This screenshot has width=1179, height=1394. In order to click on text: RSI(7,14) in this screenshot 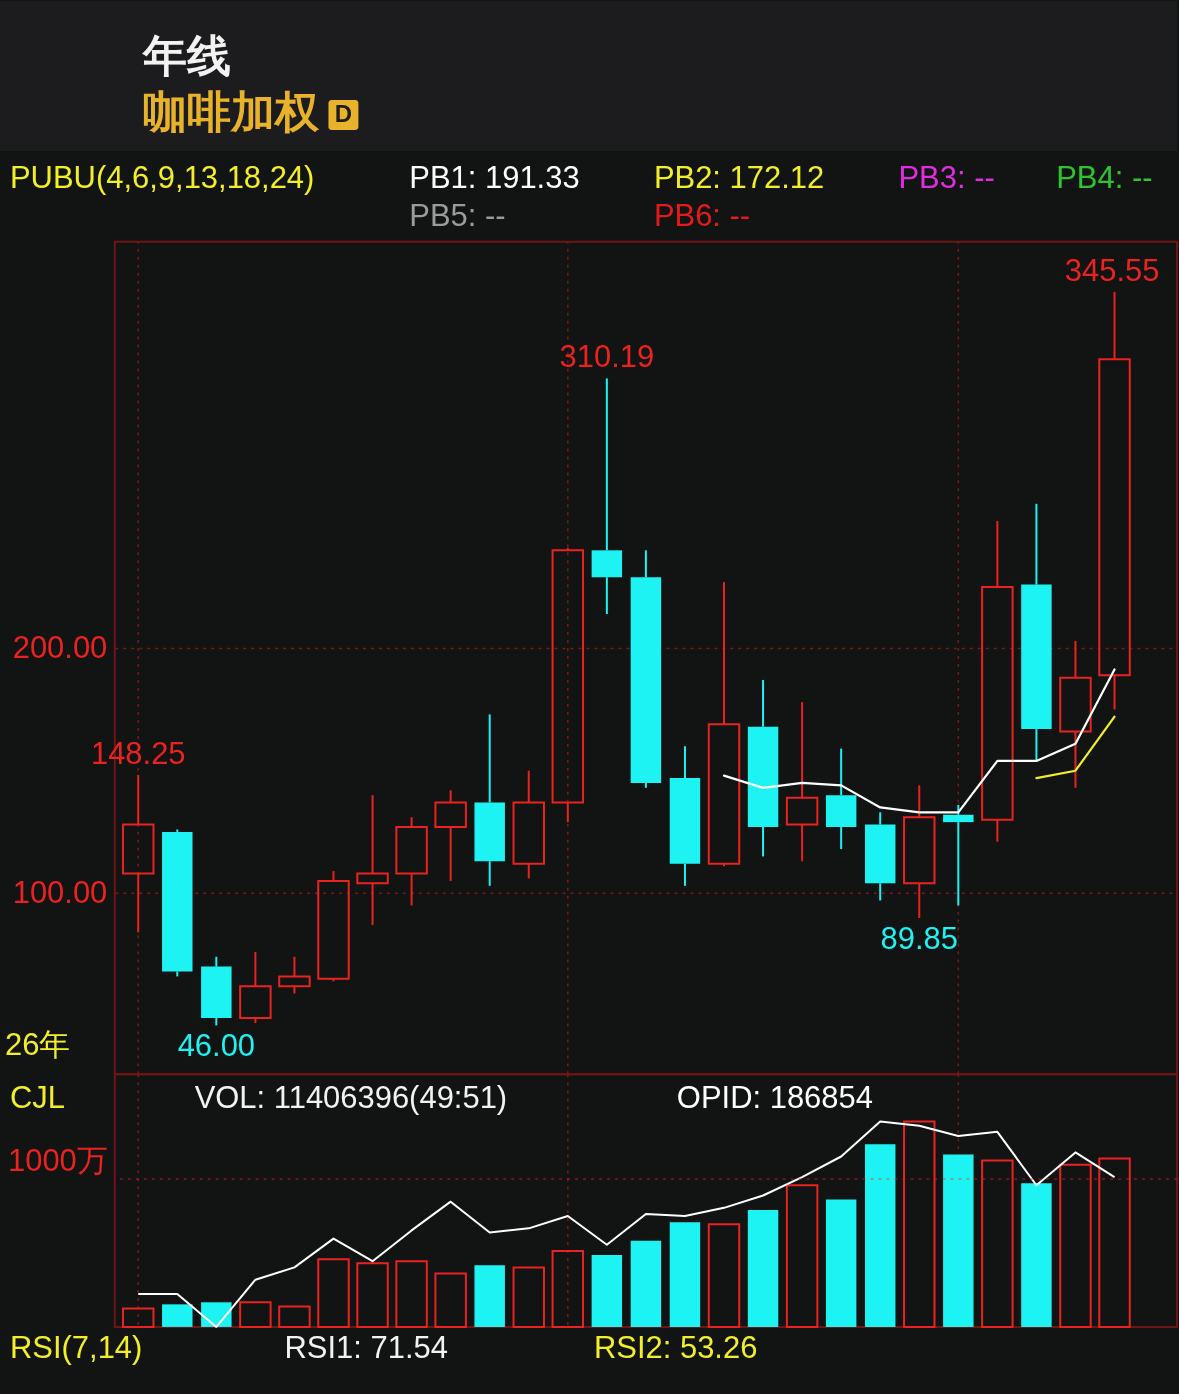, I will do `click(76, 1347)`.